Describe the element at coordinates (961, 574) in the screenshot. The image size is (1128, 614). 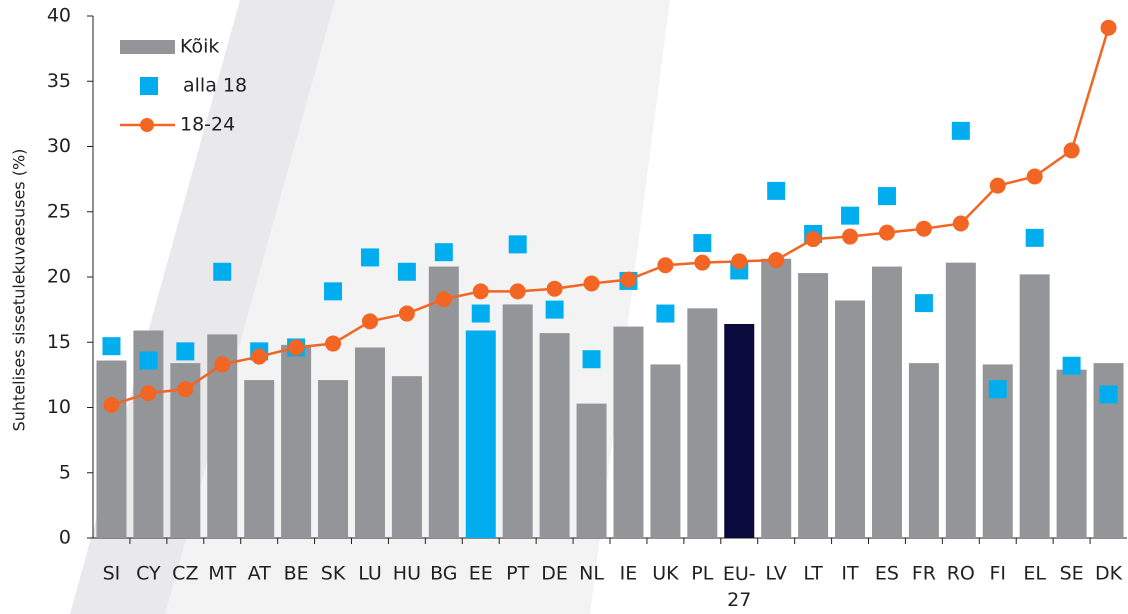
I see `x-tick-label: RO` at that location.